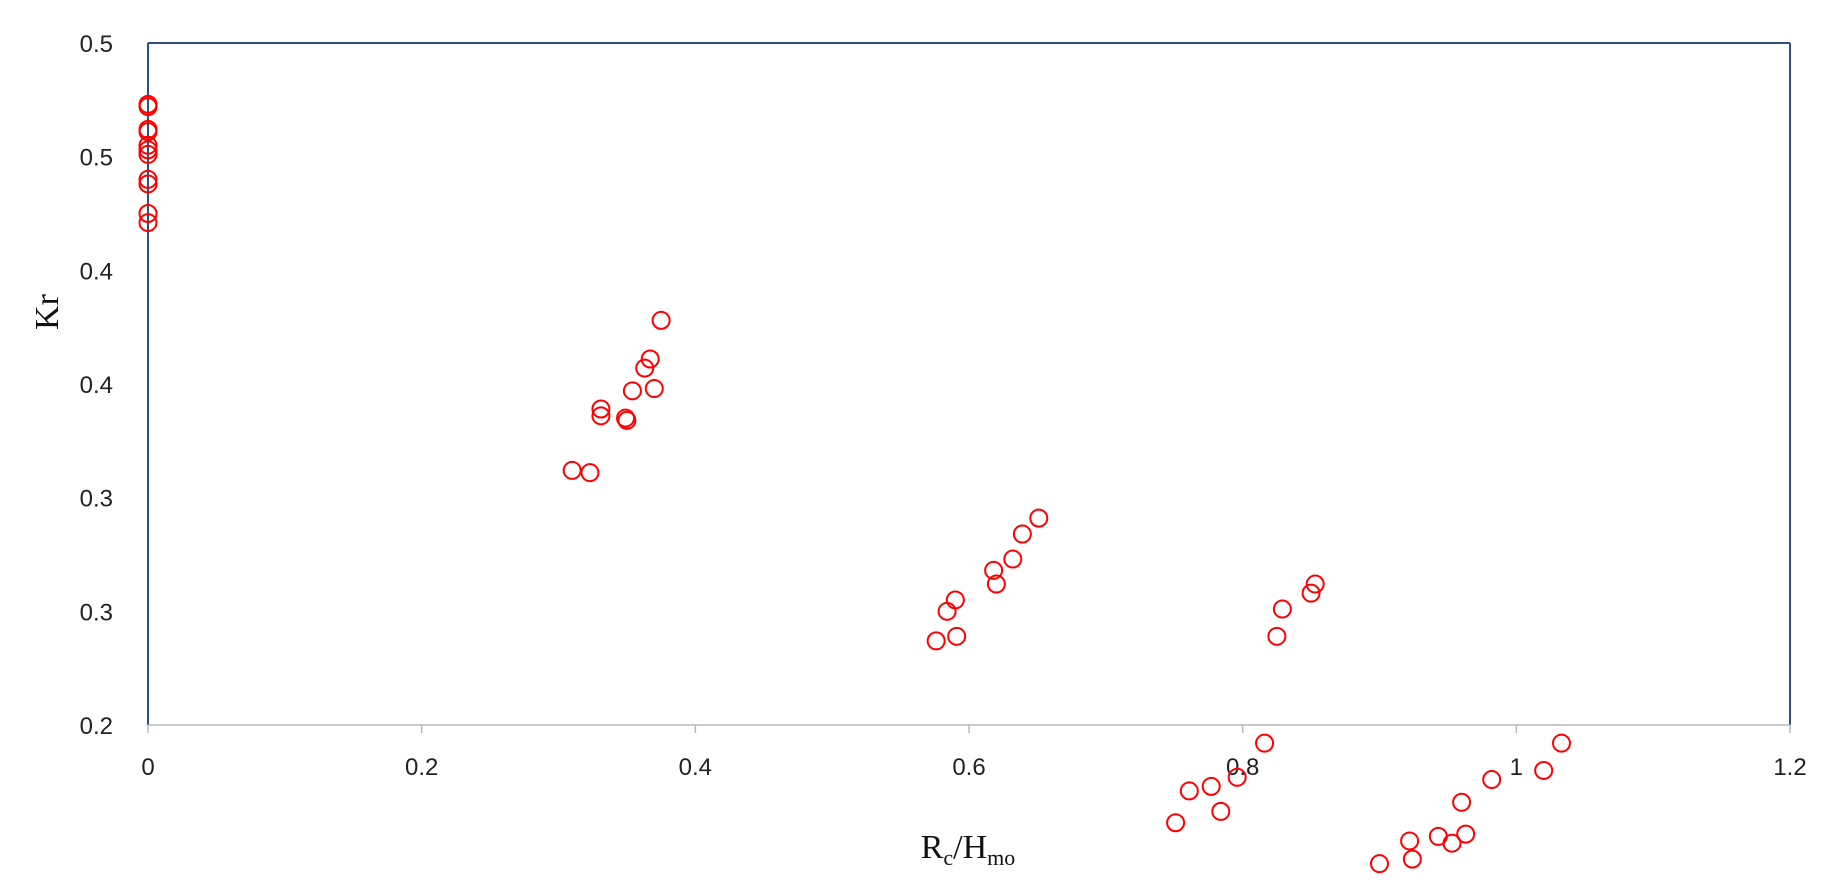 The width and height of the screenshot is (1826, 884). I want to click on x-axis-title-sub-c: c, so click(948, 857).